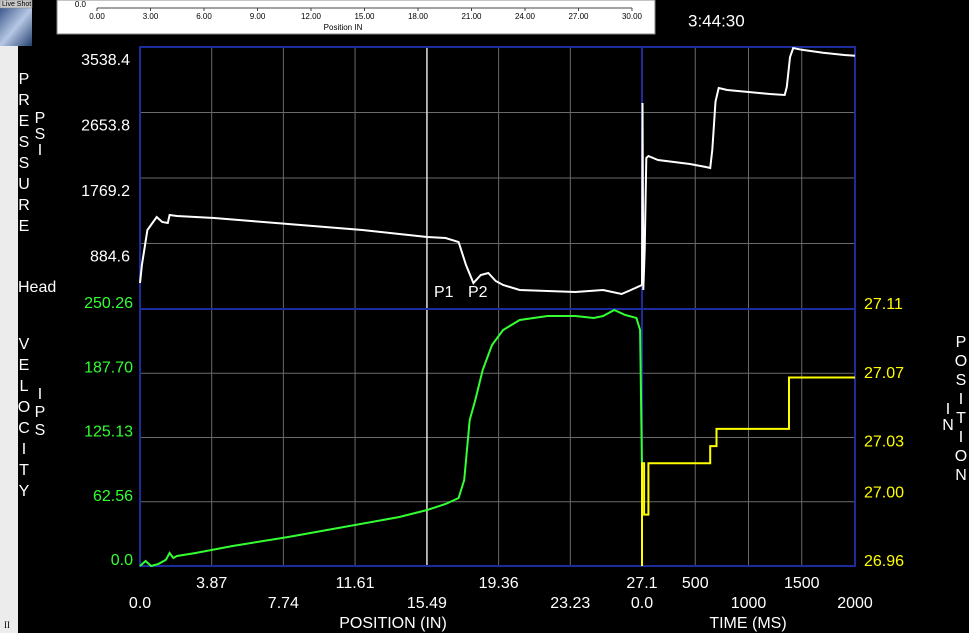  Describe the element at coordinates (749, 603) in the screenshot. I see `x-tick-label: 1000` at that location.